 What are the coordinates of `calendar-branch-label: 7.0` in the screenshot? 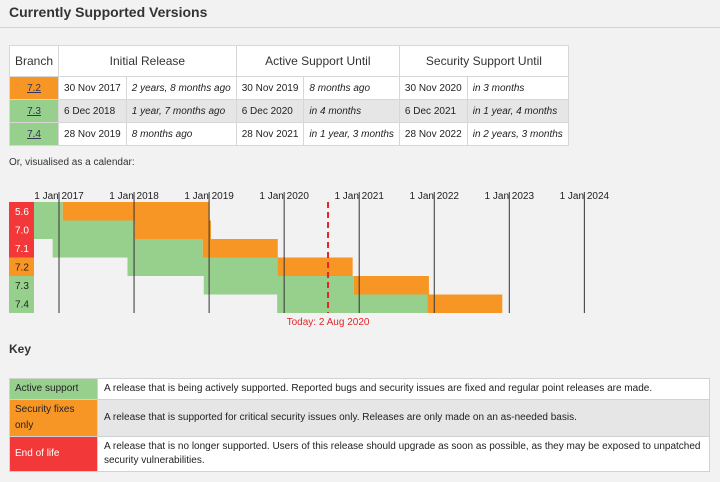 It's located at (22, 231).